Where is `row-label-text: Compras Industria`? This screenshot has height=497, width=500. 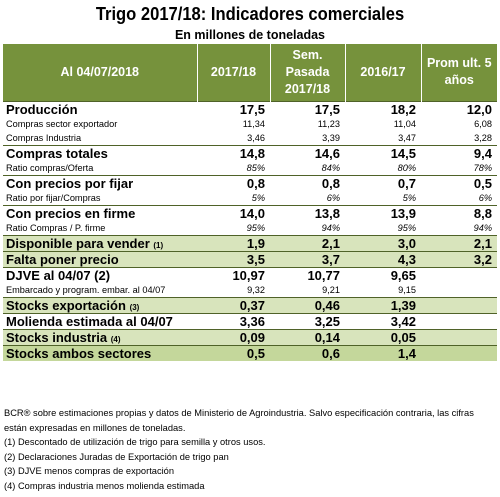 row-label-text: Compras Industria is located at coordinates (44, 137).